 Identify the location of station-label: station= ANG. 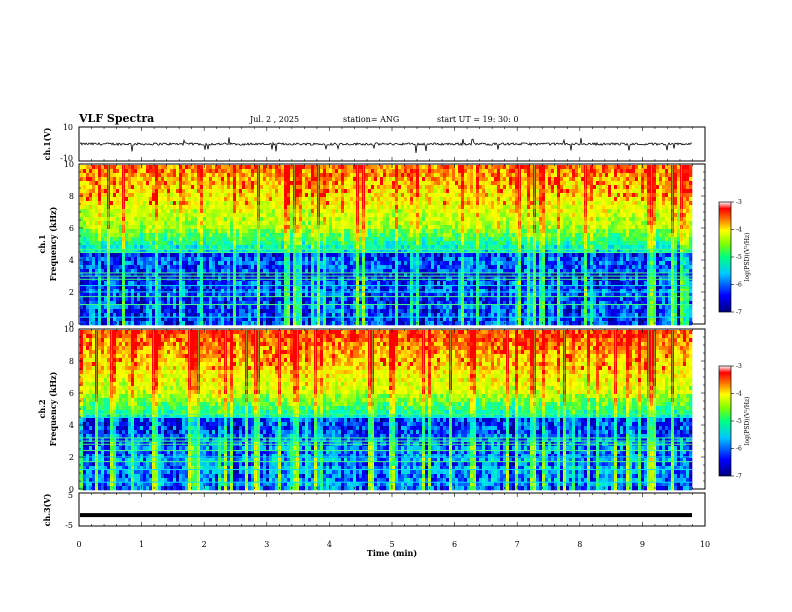
(371, 119).